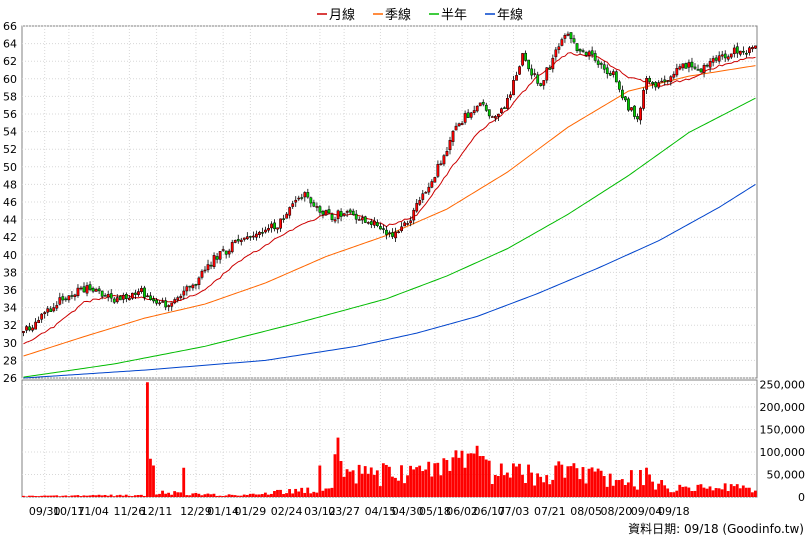 This screenshot has height=544, width=808. Describe the element at coordinates (10, 184) in the screenshot. I see `price-tick-label: 48` at that location.